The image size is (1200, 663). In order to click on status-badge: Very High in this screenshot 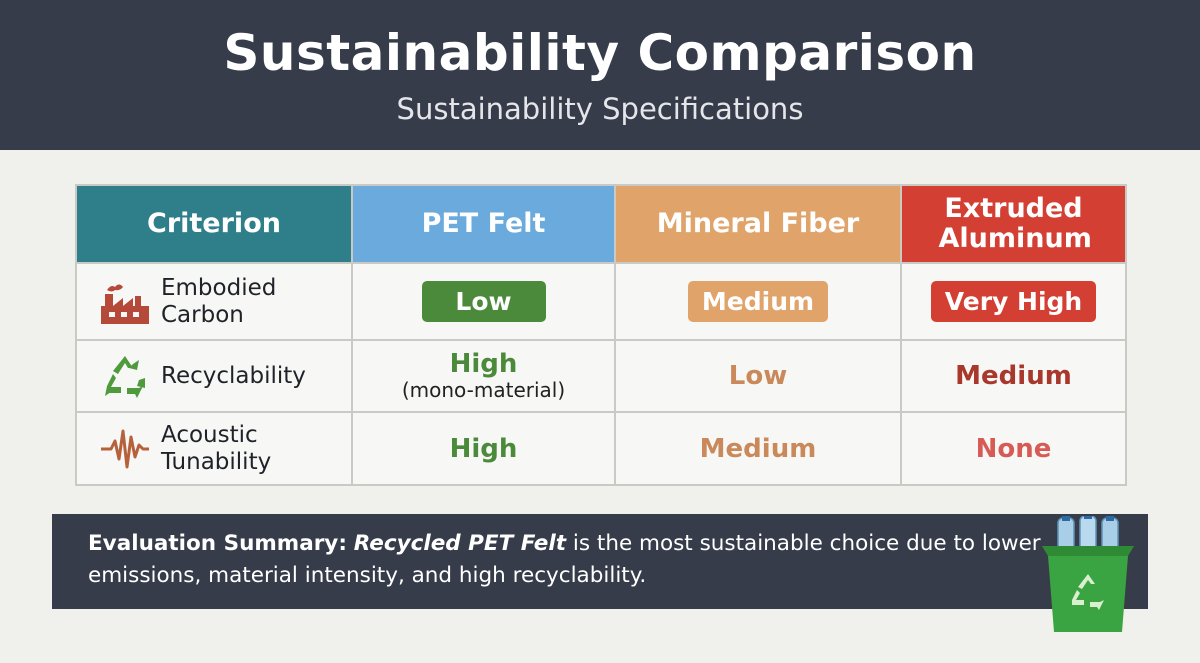, I will do `click(1013, 301)`.